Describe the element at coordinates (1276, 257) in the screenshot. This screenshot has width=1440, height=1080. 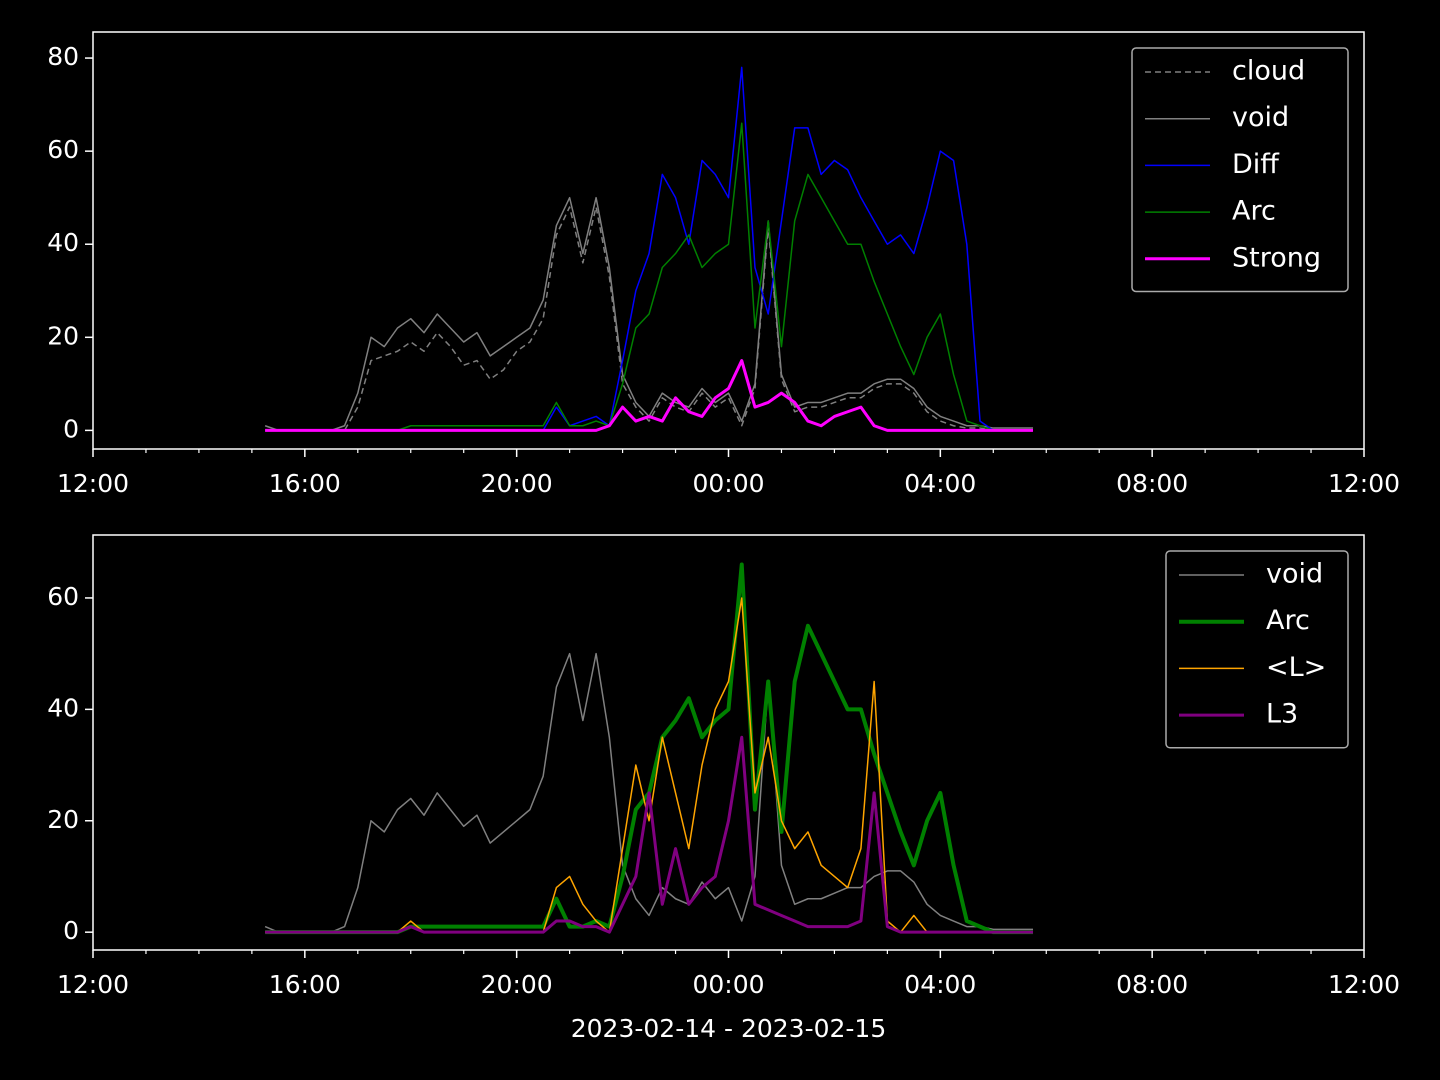
I see `legend-label: Strong` at that location.